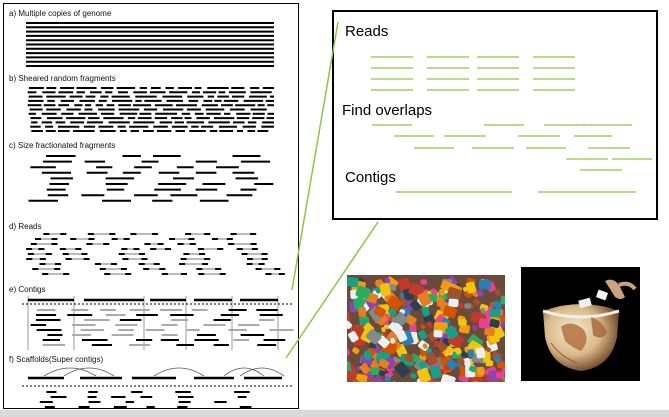 Image resolution: width=669 pixels, height=417 pixels. What do you see at coordinates (334, 413) in the screenshot?
I see `footer-strip` at bounding box center [334, 413].